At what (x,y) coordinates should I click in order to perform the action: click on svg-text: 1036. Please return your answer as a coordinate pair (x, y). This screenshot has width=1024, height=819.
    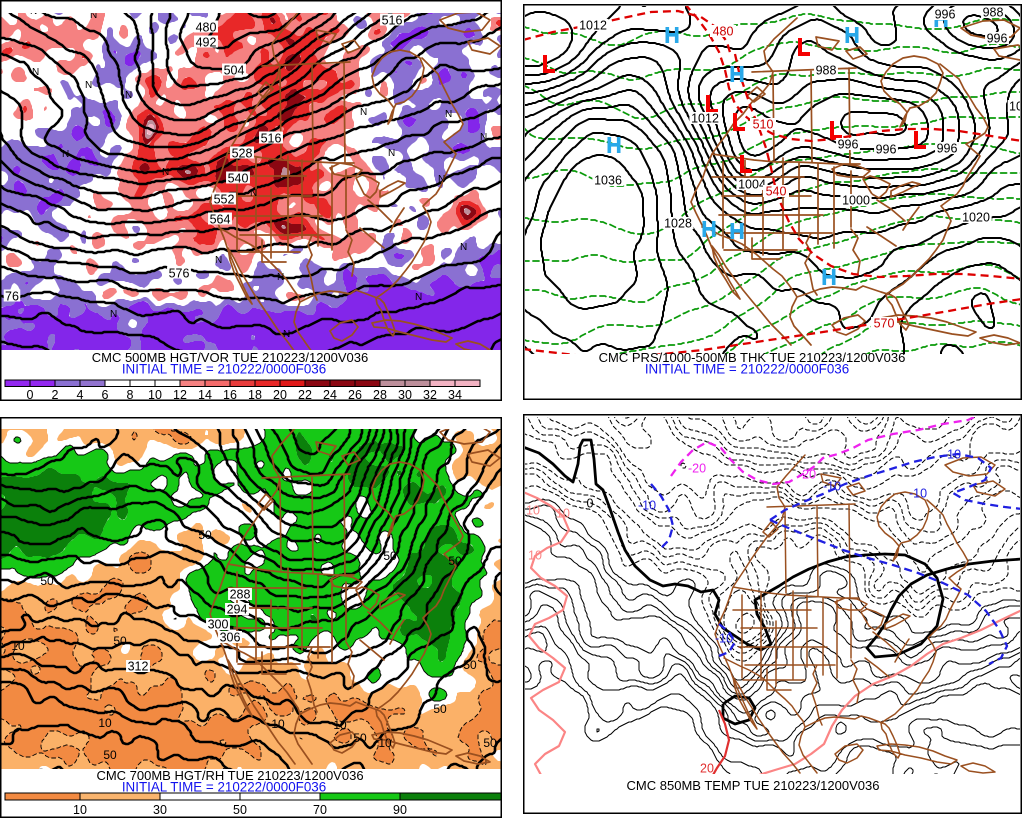
    Looking at the image, I should click on (608, 181).